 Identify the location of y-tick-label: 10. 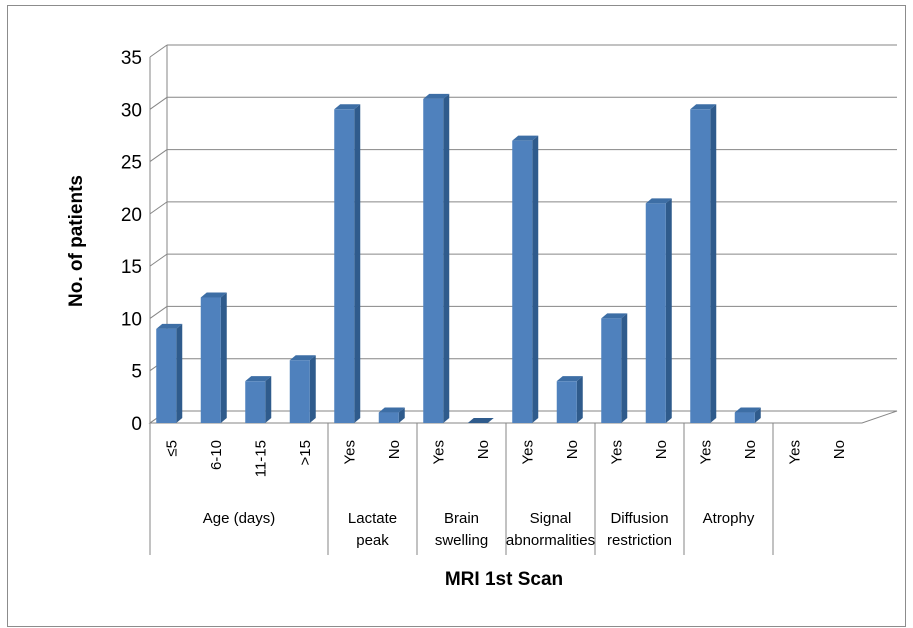
(131, 319).